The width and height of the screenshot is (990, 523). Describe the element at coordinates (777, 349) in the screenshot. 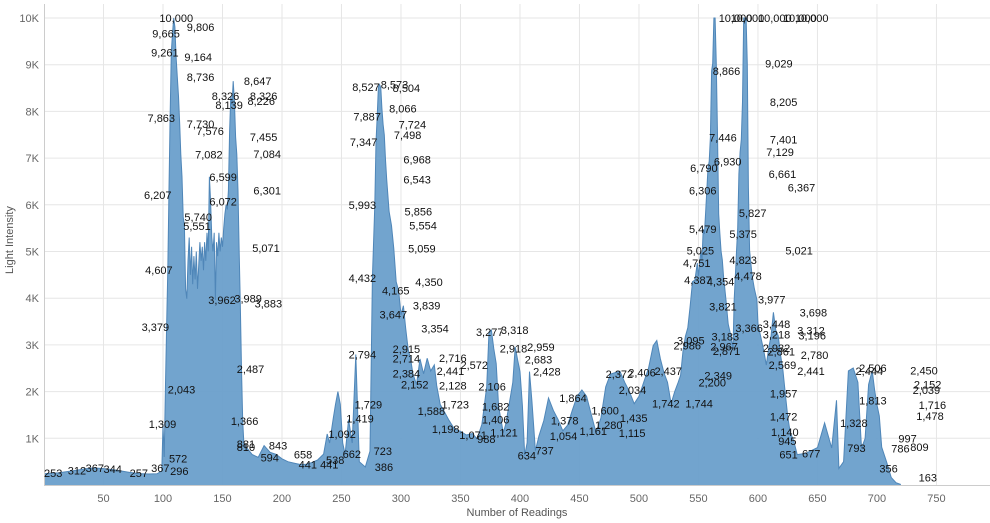

I see `data-label: 2,932` at that location.